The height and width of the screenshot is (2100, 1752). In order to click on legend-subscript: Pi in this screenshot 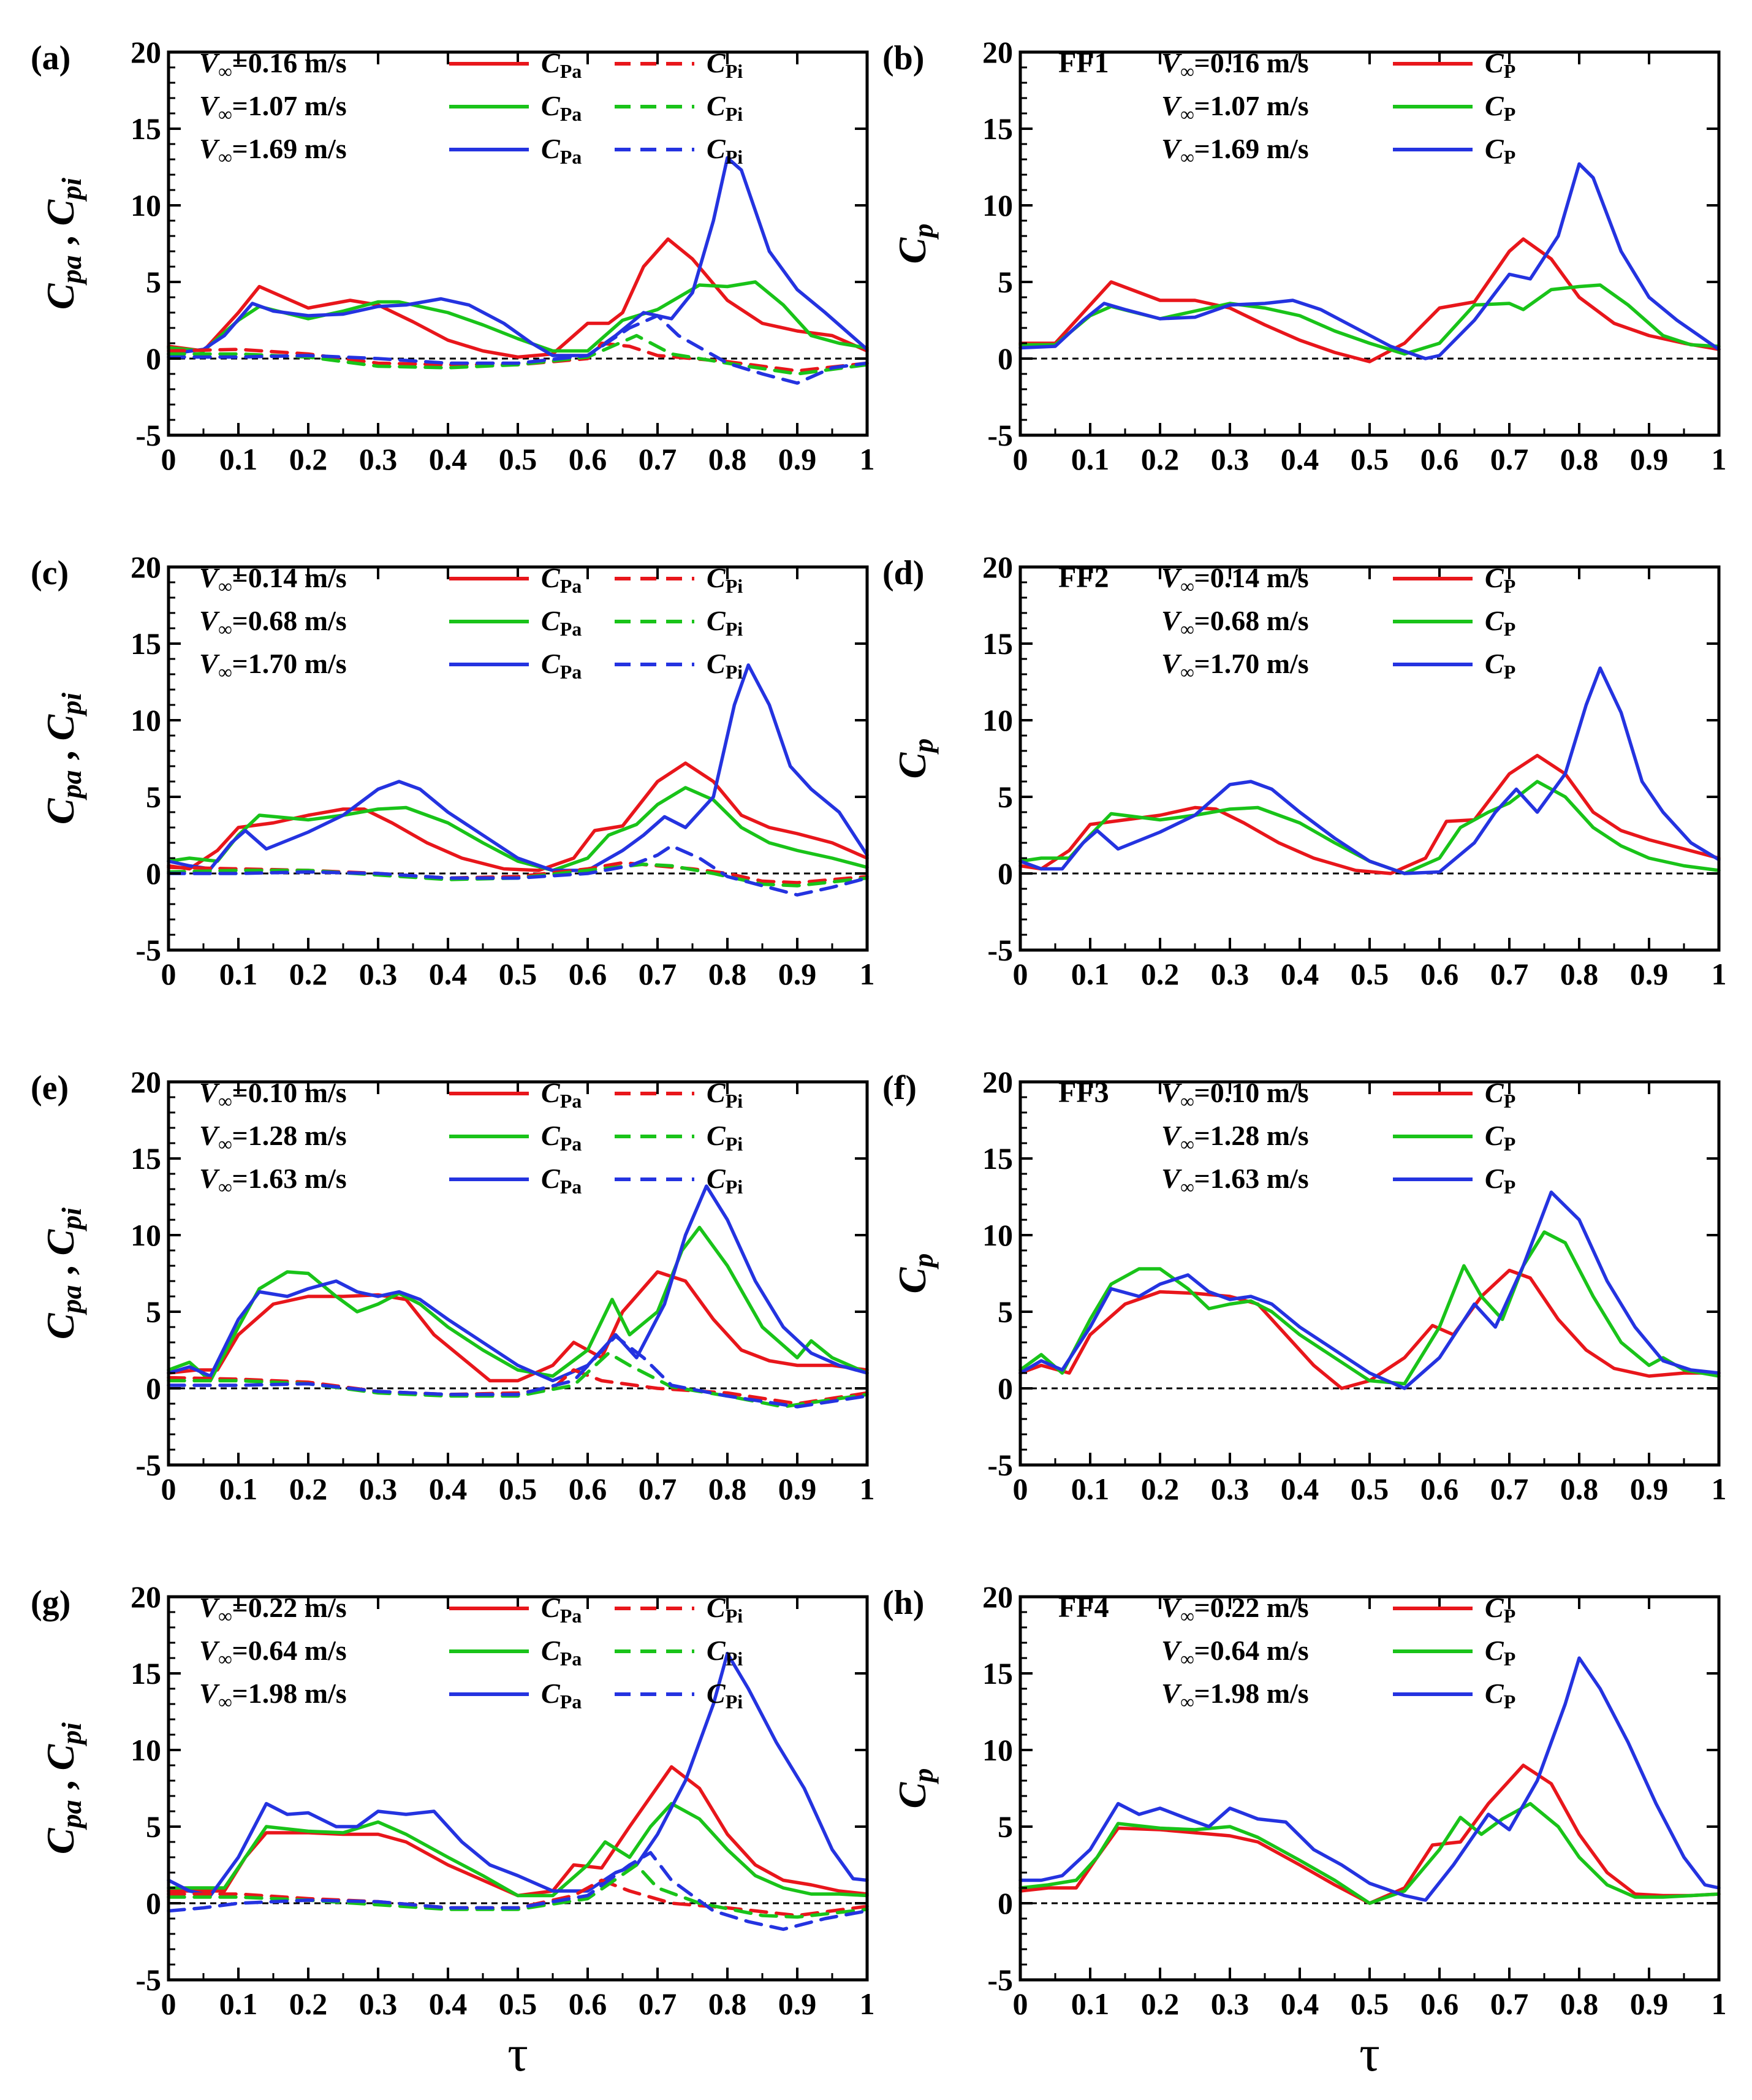, I will do `click(734, 1144)`.